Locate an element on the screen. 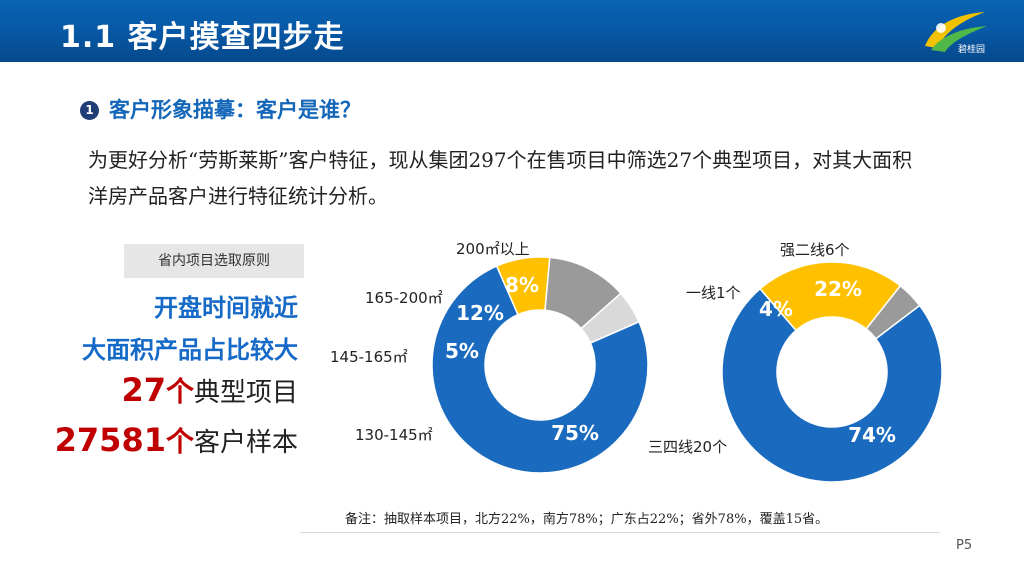 The width and height of the screenshot is (1024, 576). rule-large-area: 大面积产品占比较大 is located at coordinates (190, 350).